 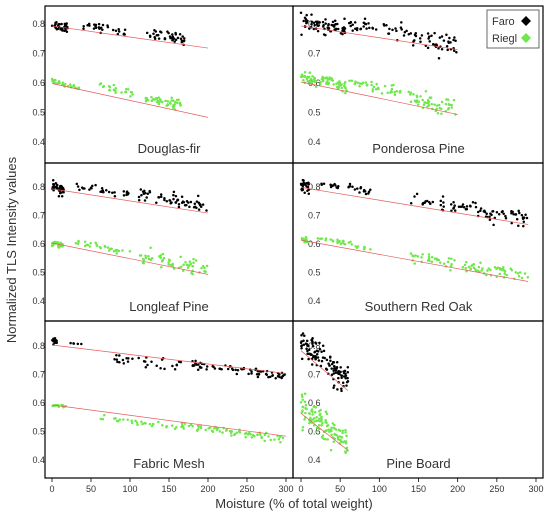 What do you see at coordinates (130, 258) in the screenshot?
I see `trend-line` at bounding box center [130, 258].